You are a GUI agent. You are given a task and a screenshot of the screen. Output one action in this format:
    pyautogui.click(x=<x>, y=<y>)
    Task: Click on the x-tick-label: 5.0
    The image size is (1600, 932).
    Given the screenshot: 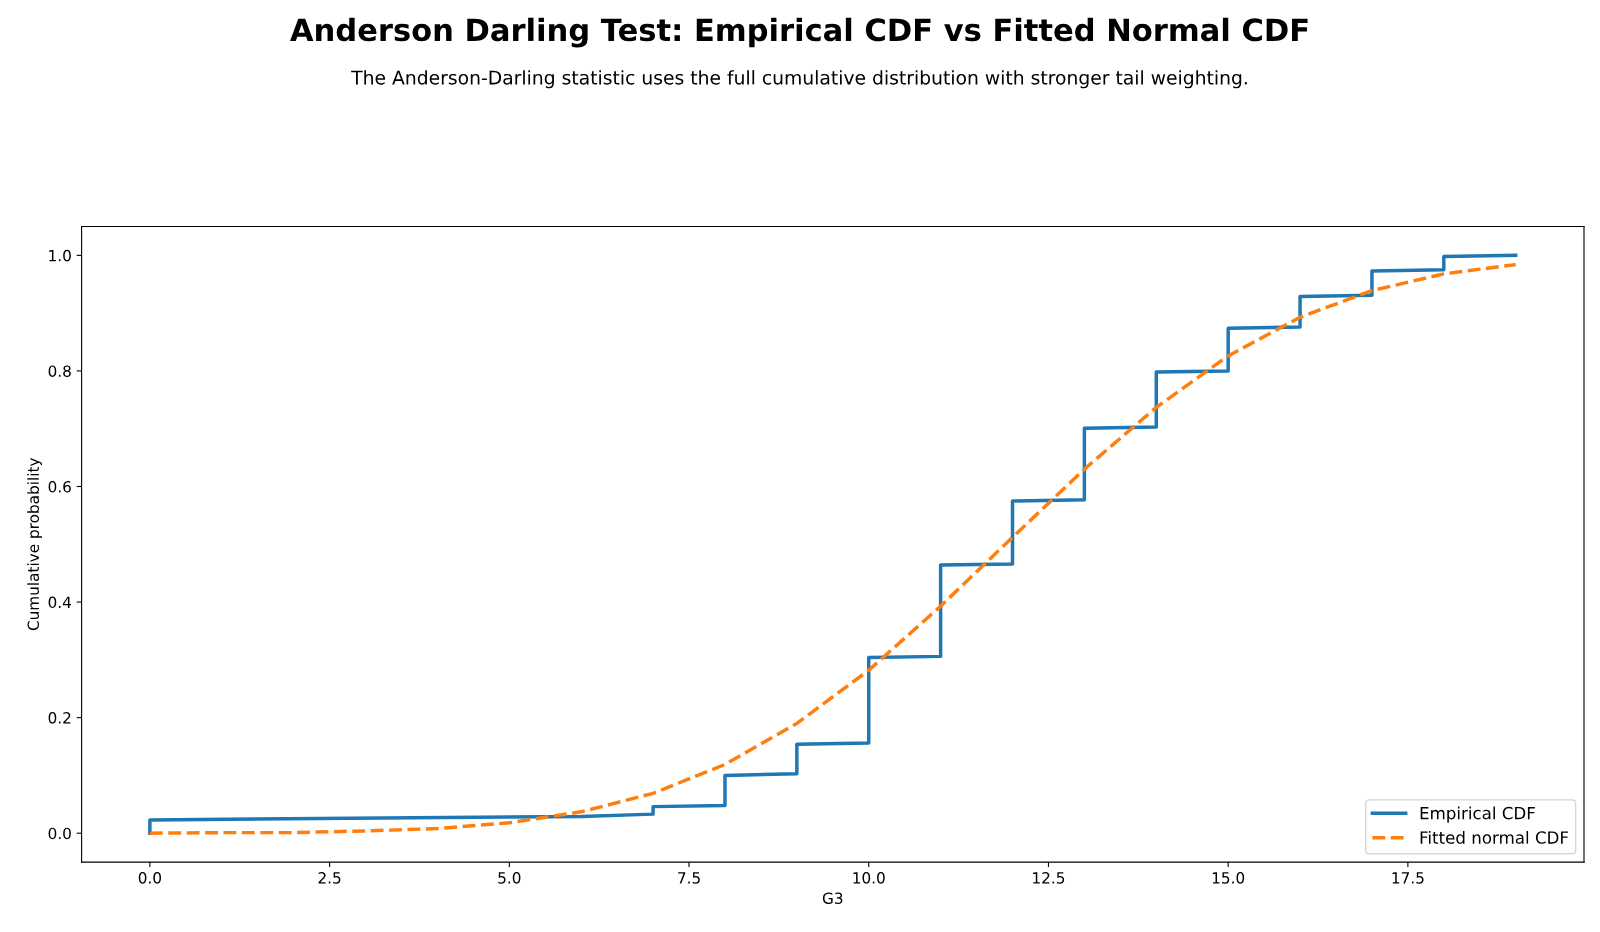 What is the action you would take?
    pyautogui.click(x=509, y=878)
    